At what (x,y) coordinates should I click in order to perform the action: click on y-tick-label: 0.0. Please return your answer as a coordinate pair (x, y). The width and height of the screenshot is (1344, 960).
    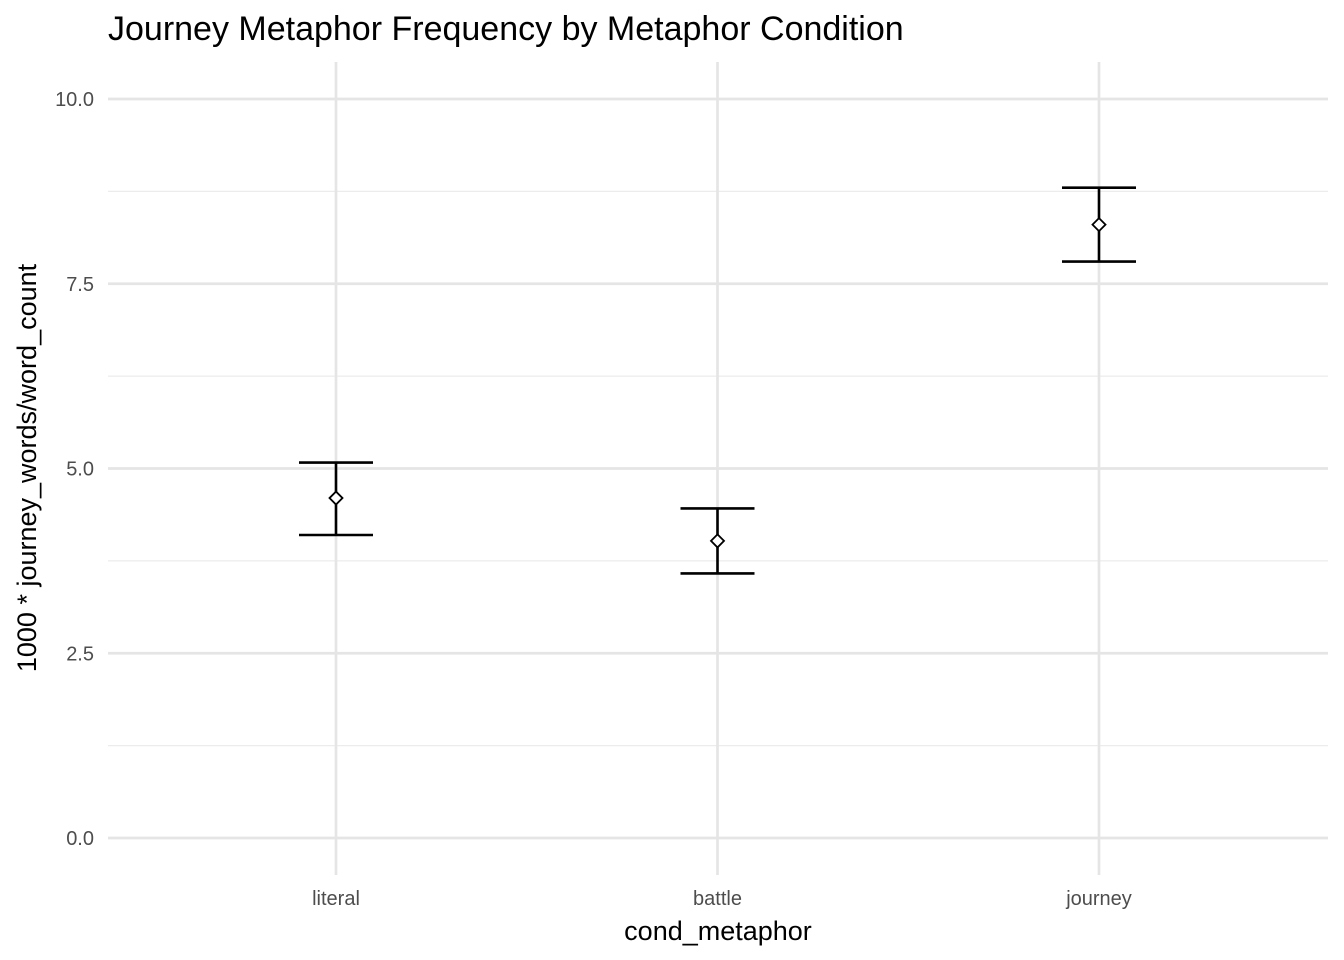
    Looking at the image, I should click on (80, 839).